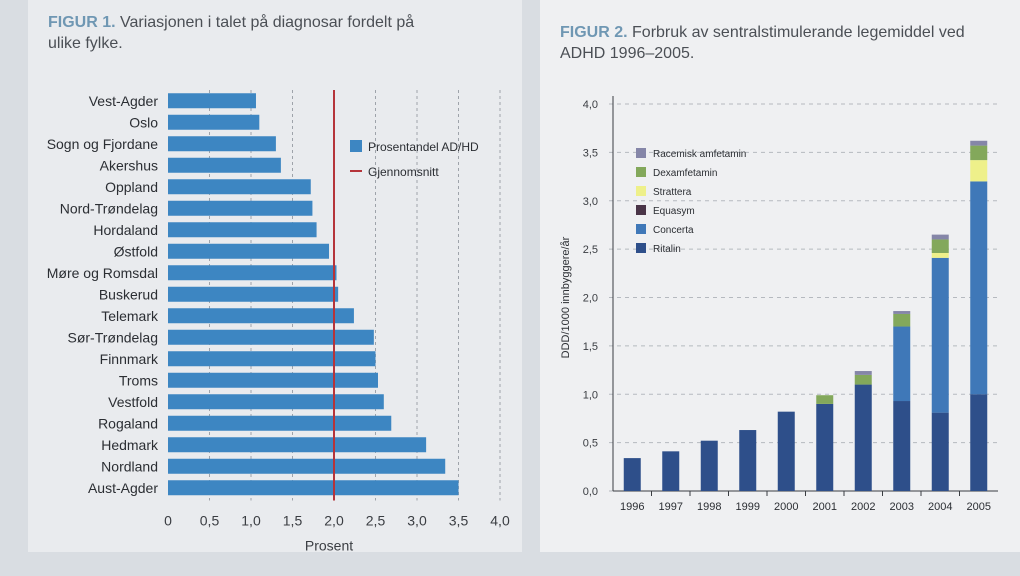 The height and width of the screenshot is (576, 1020). I want to click on category-label: Rogaland, so click(128, 423).